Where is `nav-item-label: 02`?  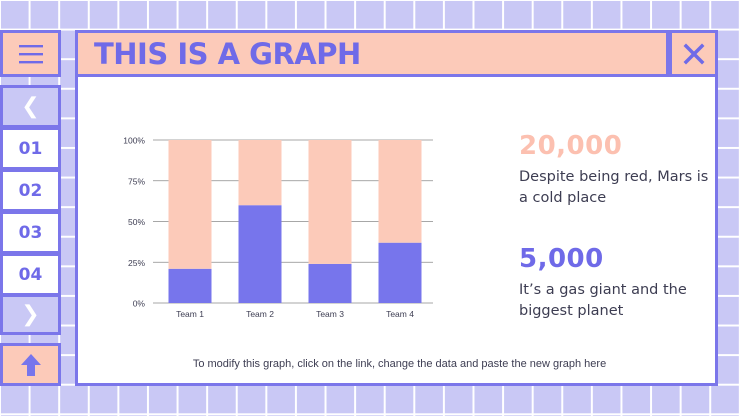
nav-item-label: 02 is located at coordinates (30, 190).